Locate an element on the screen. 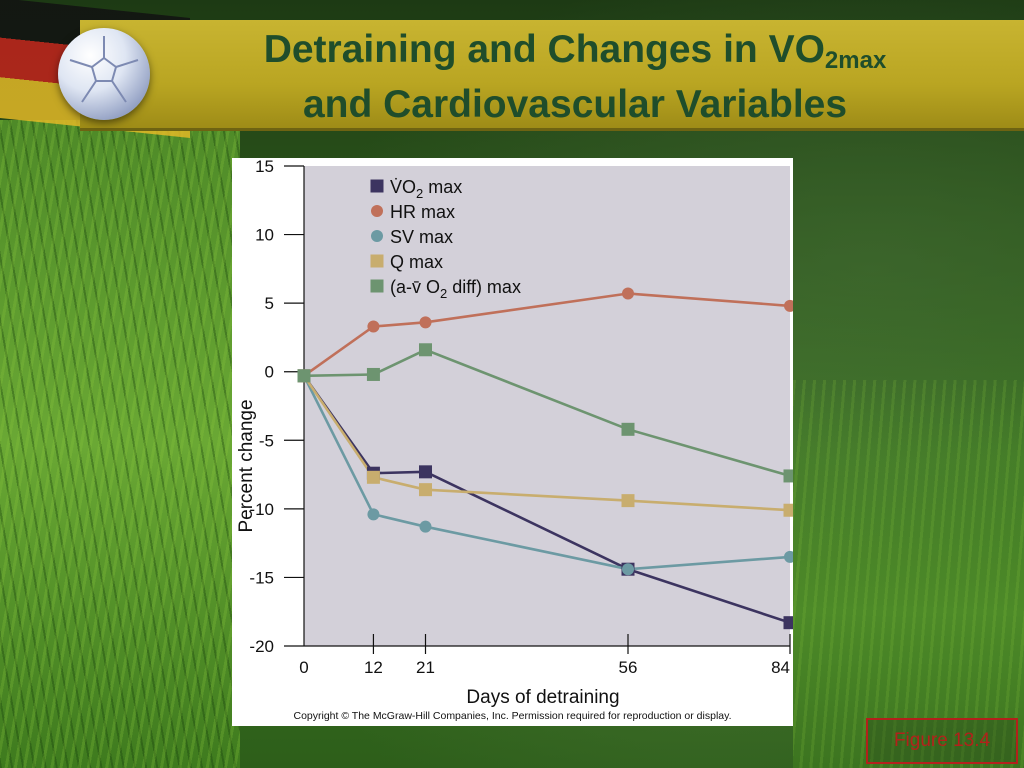 This screenshot has width=1024, height=768. y-tick-label: -20 is located at coordinates (261, 646).